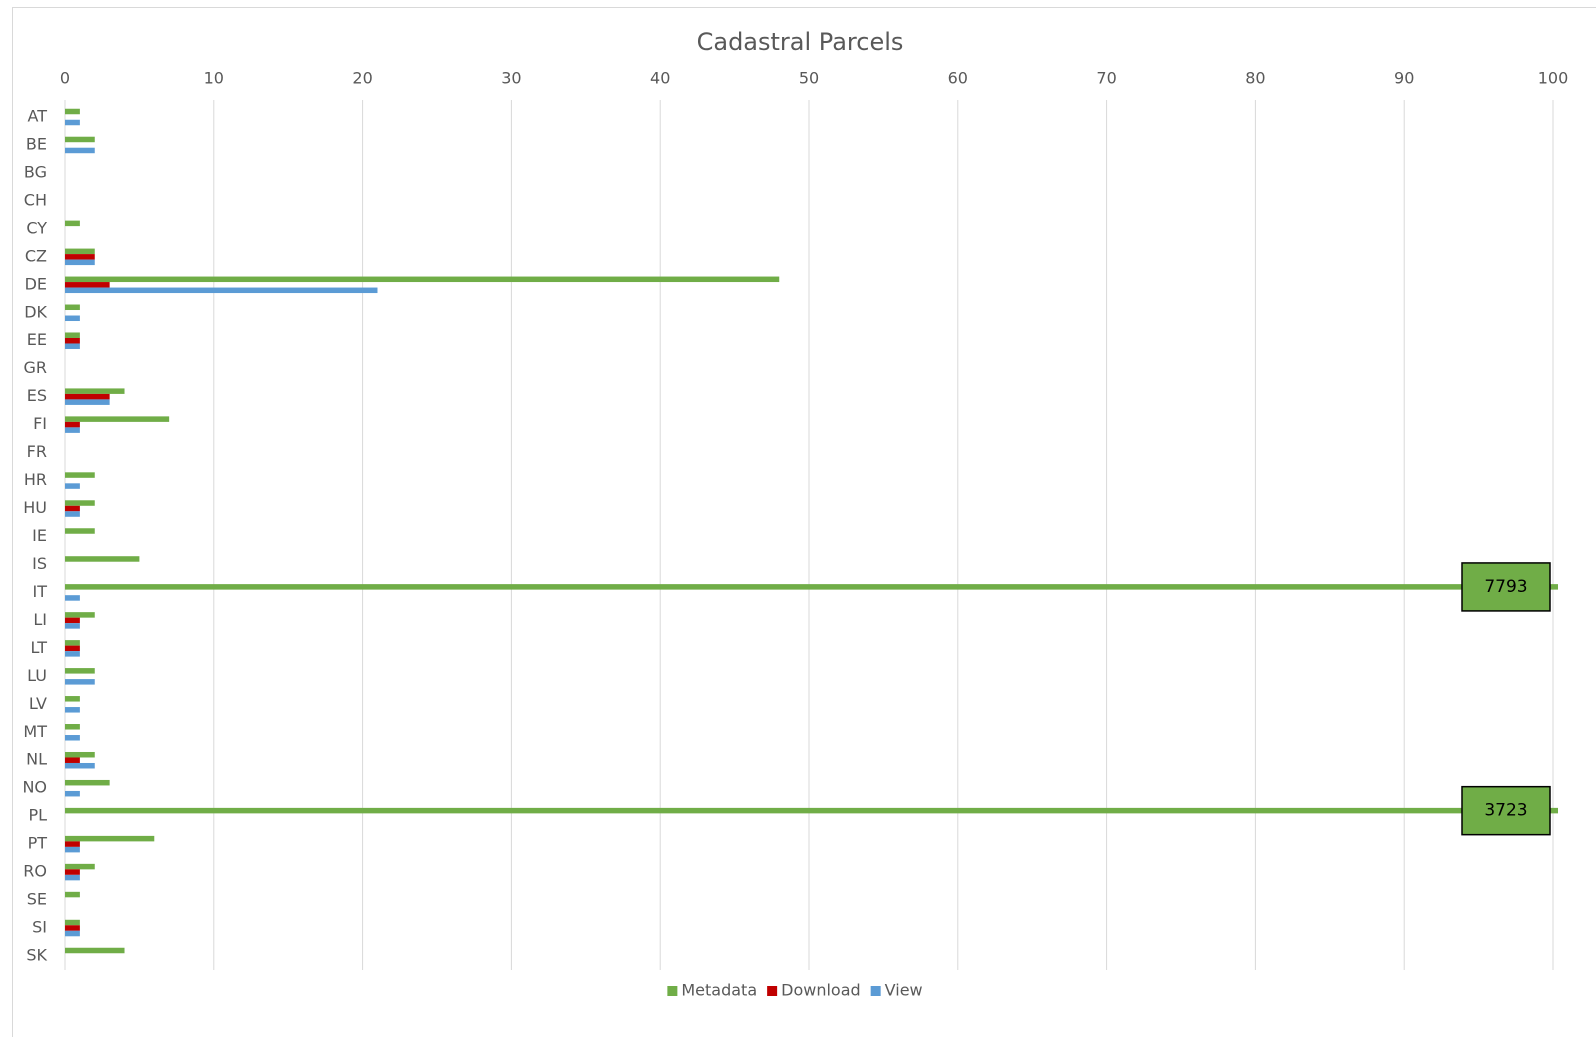 This screenshot has height=1037, width=1596. I want to click on y-tick-label: AT, so click(38, 116).